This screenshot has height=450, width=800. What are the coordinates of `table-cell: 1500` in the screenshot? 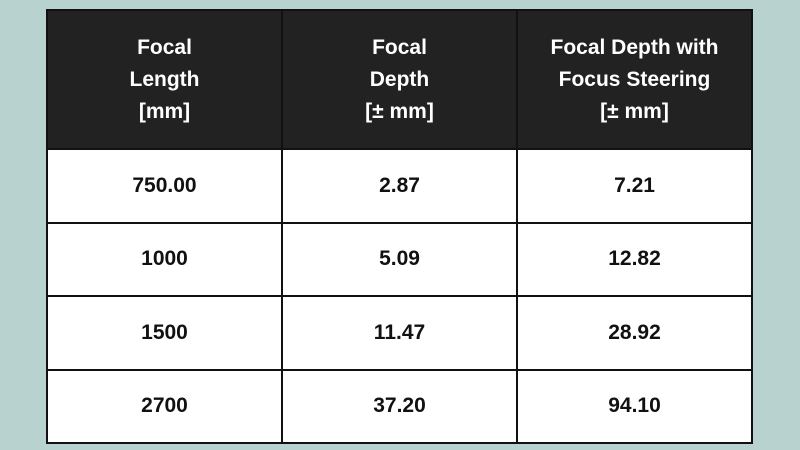 It's located at (164, 333).